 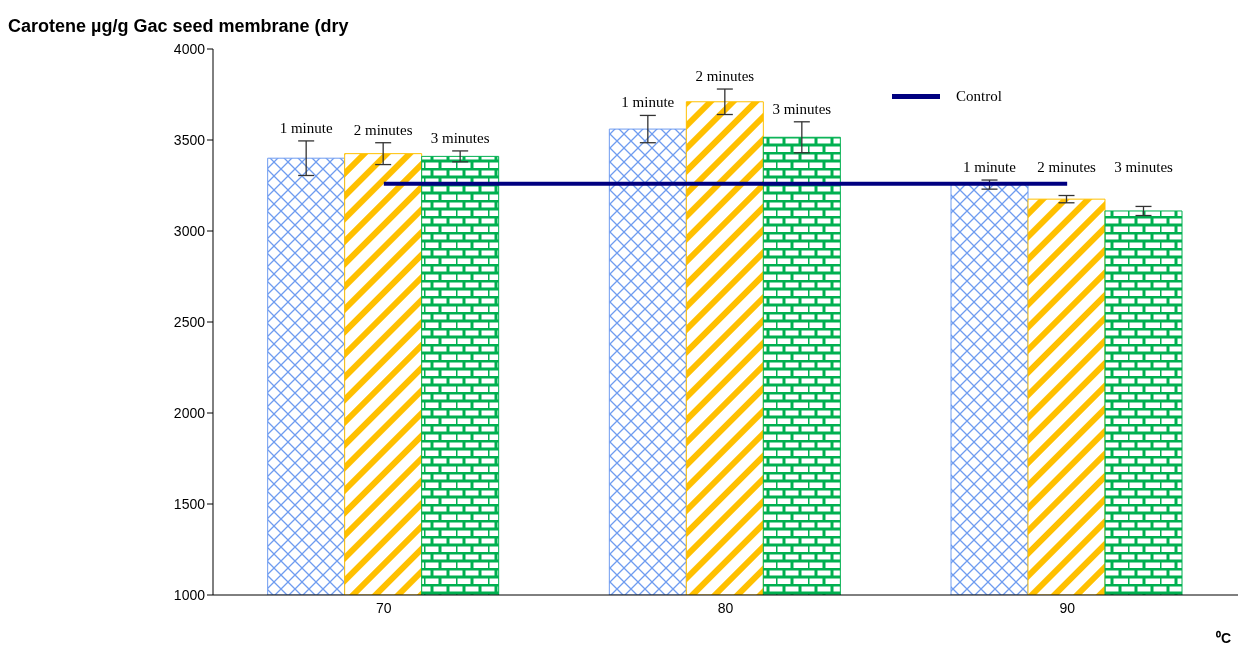 I want to click on series-label: 1 minute, so click(x=990, y=167).